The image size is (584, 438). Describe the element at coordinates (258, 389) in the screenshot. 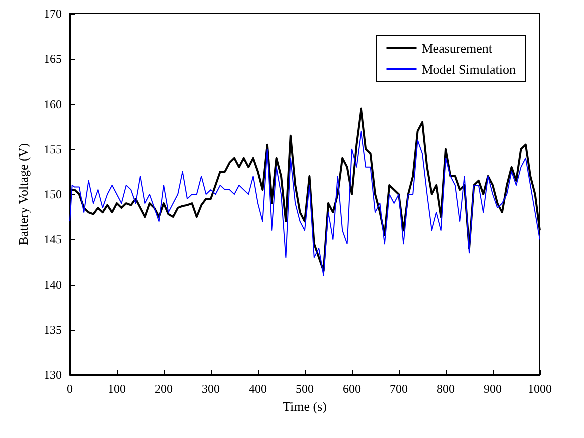

I see `x-tick-label: 400` at that location.